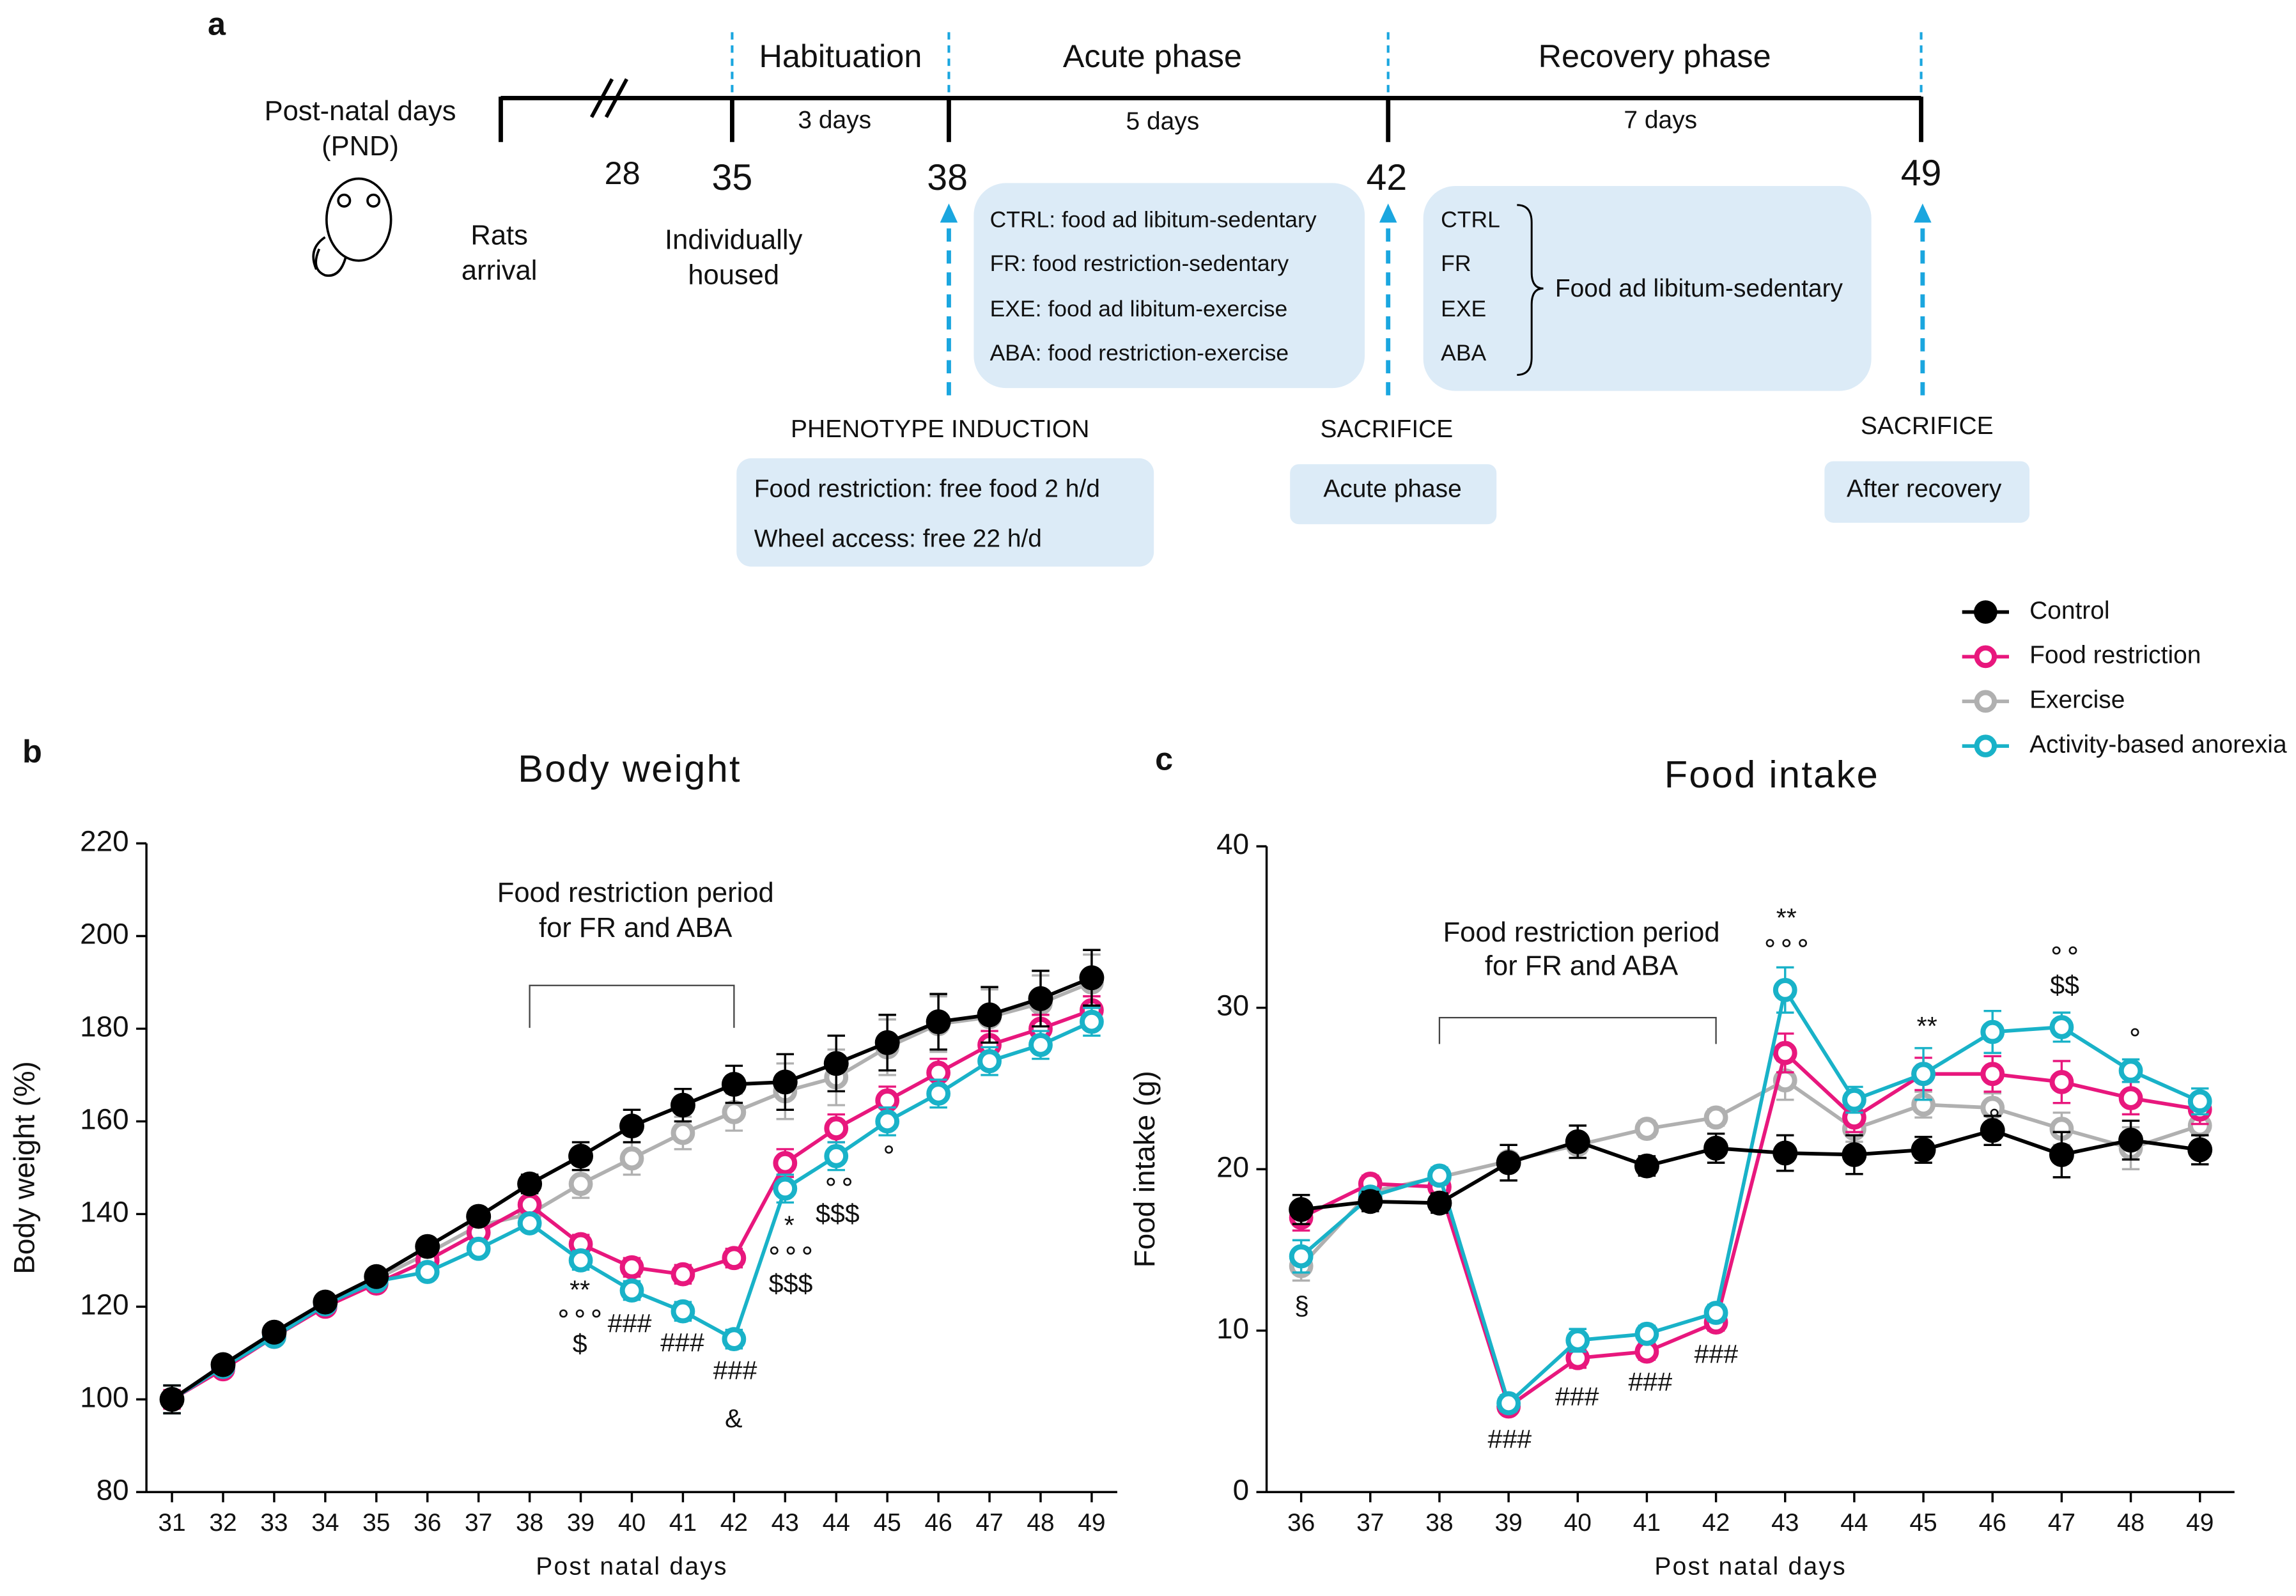 Image resolution: width=2296 pixels, height=1596 pixels. I want to click on chart-title: Body weight, so click(629, 768).